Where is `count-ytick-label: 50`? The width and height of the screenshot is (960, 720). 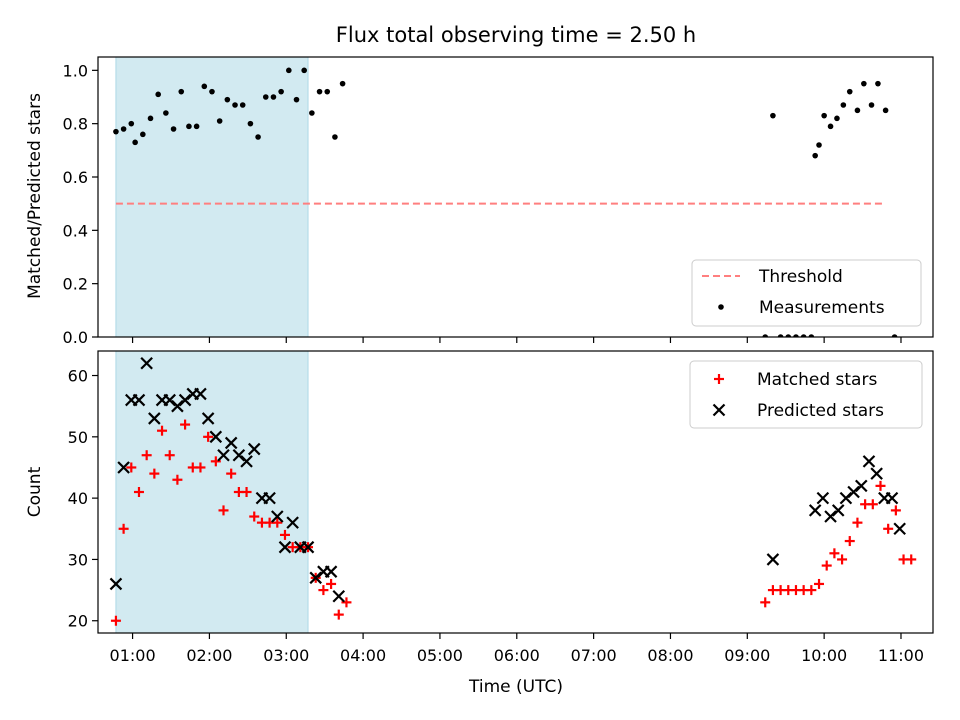
count-ytick-label: 50 is located at coordinates (78, 437).